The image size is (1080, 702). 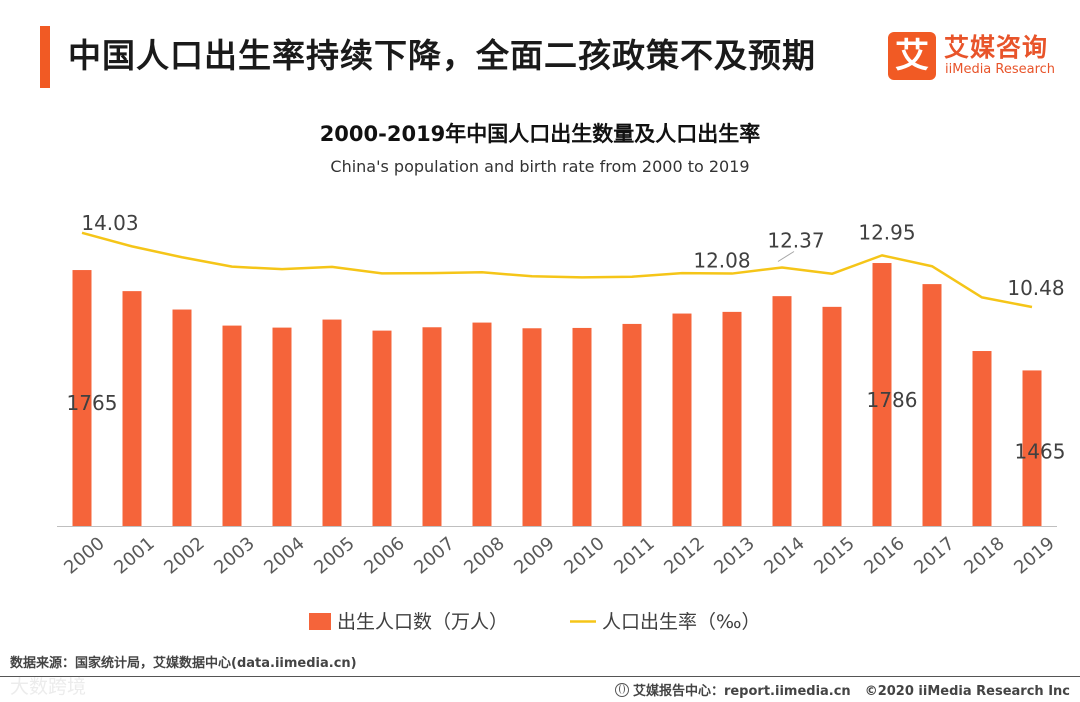 What do you see at coordinates (45, 57) in the screenshot?
I see `title-accent-bar` at bounding box center [45, 57].